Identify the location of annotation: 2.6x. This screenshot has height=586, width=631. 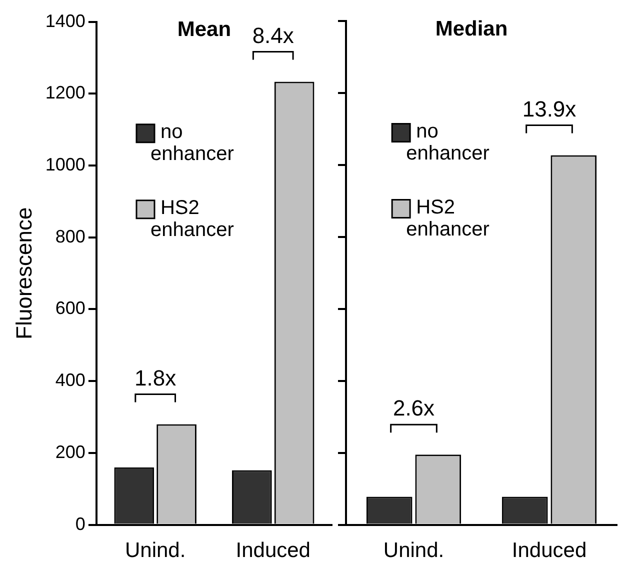
(413, 408).